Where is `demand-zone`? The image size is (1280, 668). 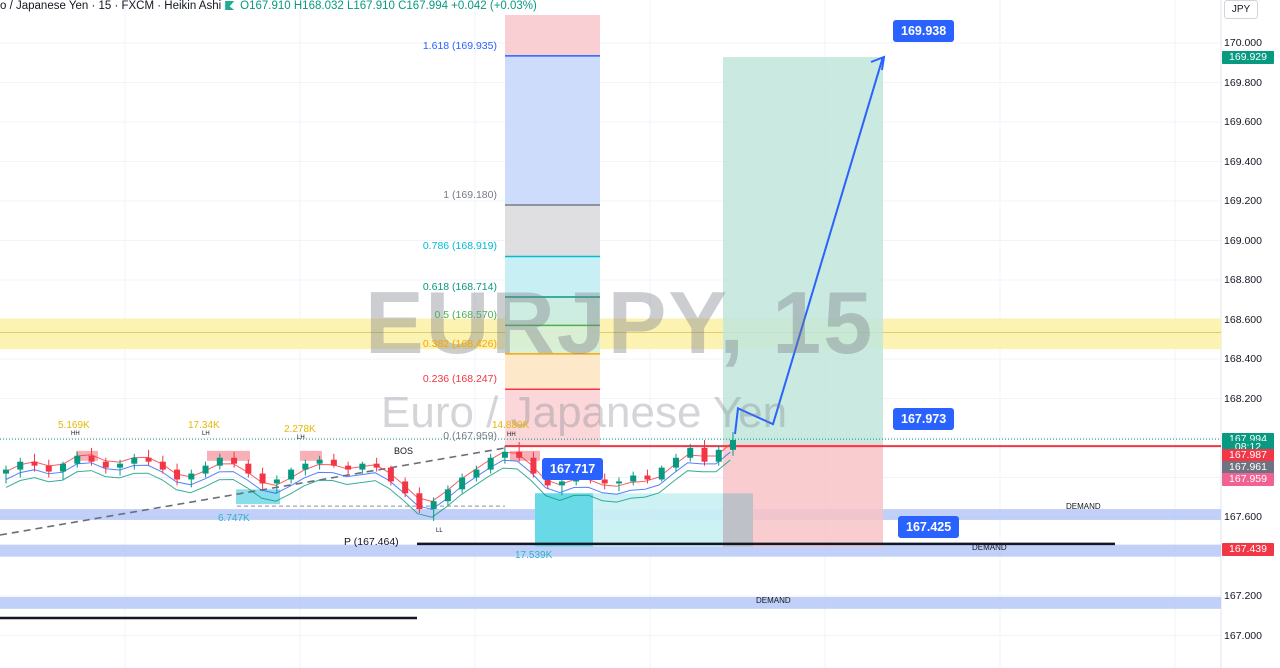 demand-zone is located at coordinates (610, 602).